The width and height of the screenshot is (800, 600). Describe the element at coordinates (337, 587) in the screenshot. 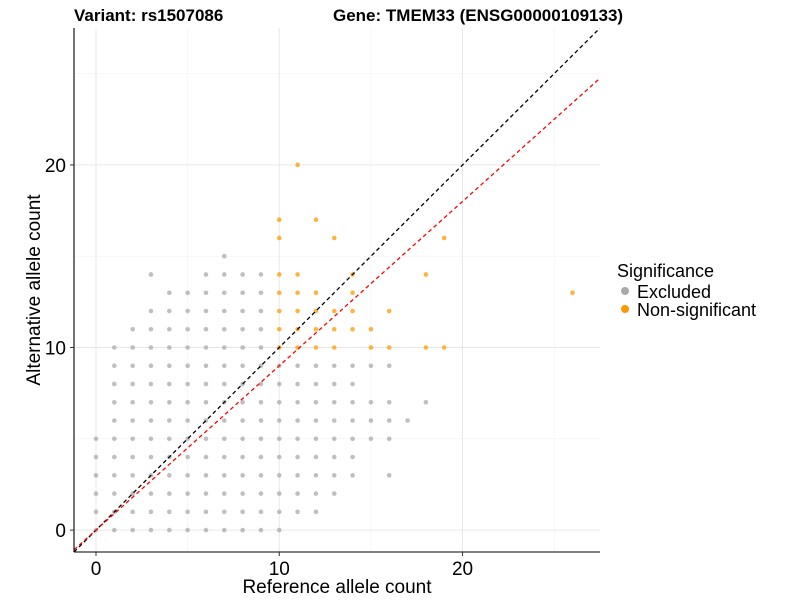

I see `x-axis-title: Reference allele count` at that location.